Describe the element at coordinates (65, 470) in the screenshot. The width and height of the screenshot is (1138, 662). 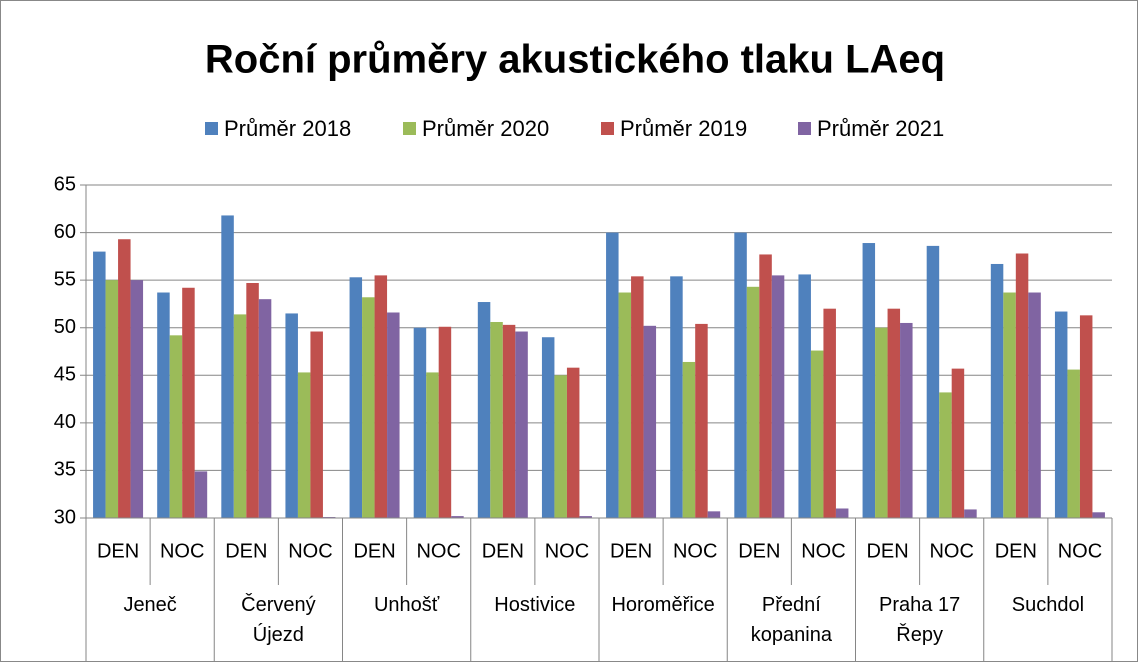
I see `y-tick-label: 35` at that location.